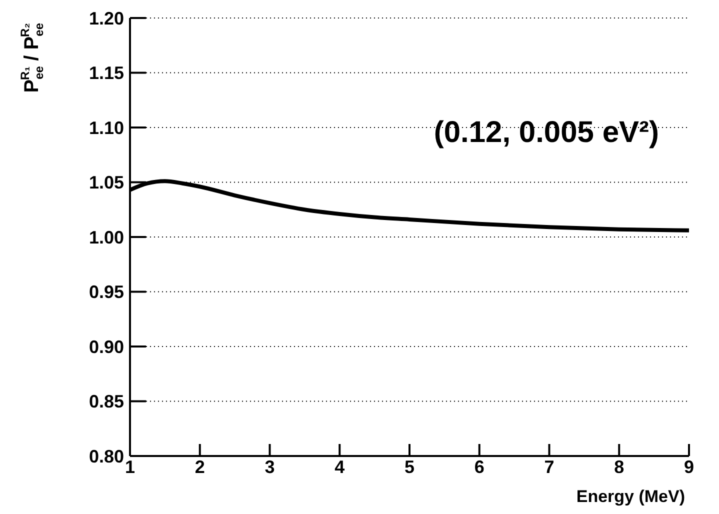 Image resolution: width=719 pixels, height=514 pixels. I want to click on y-tick-label: 1.20, so click(106, 18).